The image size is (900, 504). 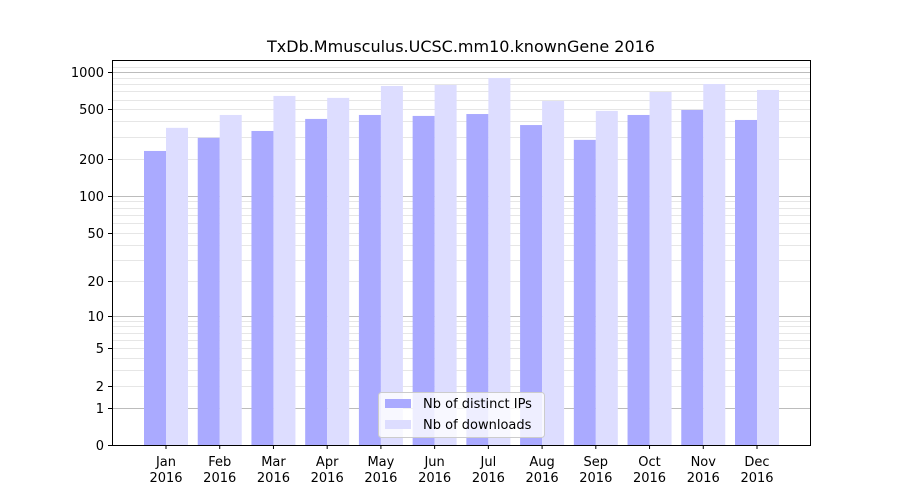 I want to click on x-tick-label: Nov 2016, so click(x=703, y=470).